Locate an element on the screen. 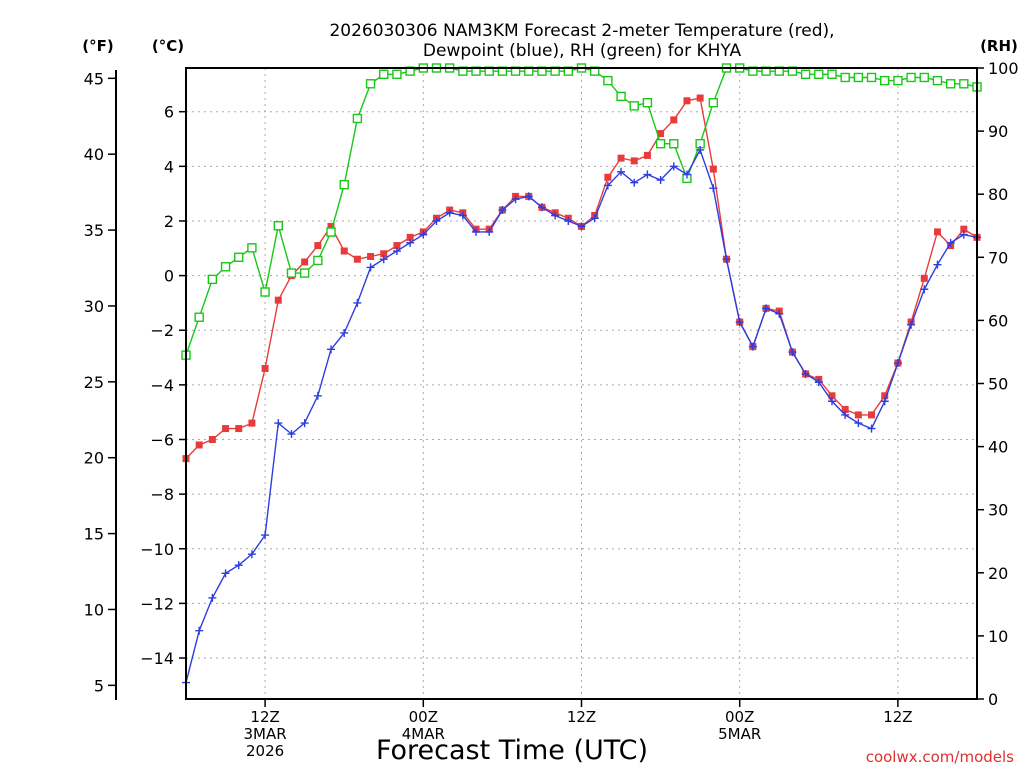 The width and height of the screenshot is (1024, 768). fahrenheit-tick-label: 30 is located at coordinates (94, 306).